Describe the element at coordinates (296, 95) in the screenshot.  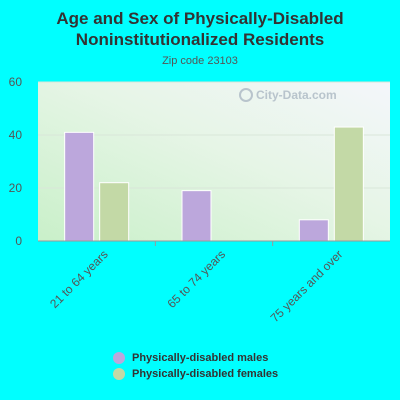
I see `svg-text: City-Data.com` at that location.